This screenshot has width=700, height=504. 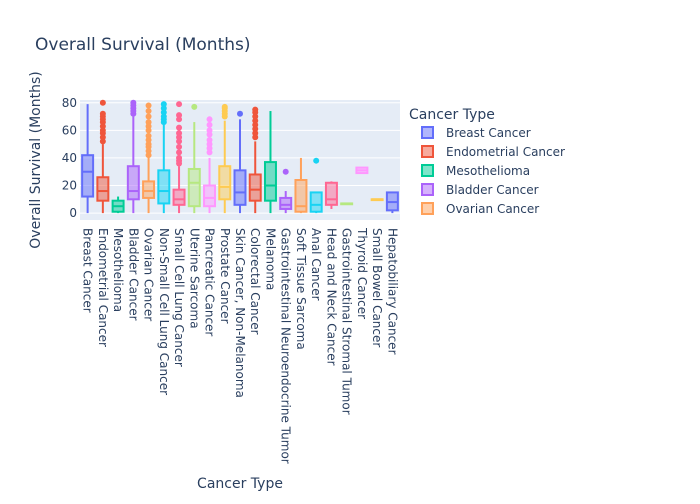 I want to click on x-tick-label: Gastrointestinal Neuroendocrine Tumor, so click(x=286, y=346).